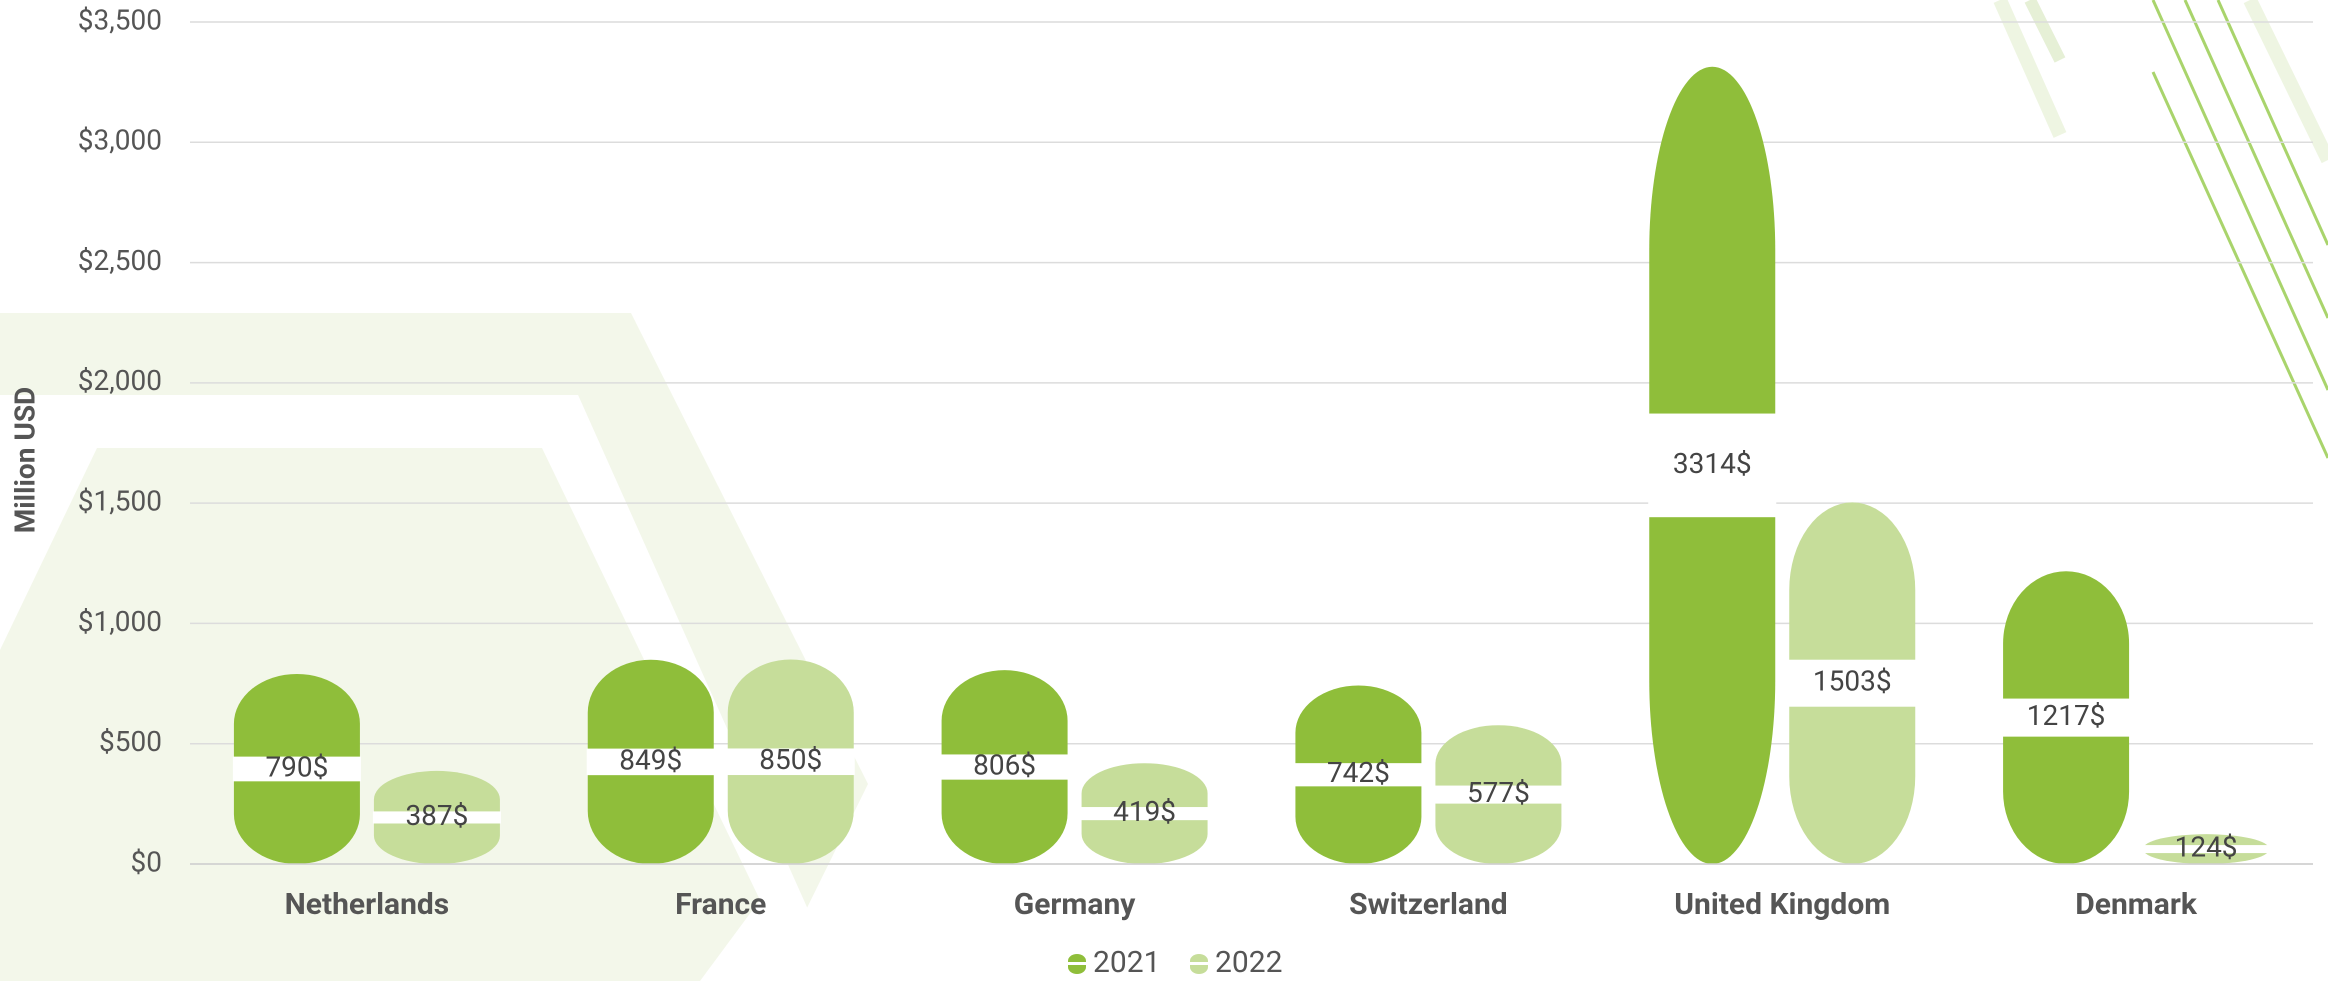 This screenshot has height=981, width=2328. Describe the element at coordinates (367, 904) in the screenshot. I see `x-tick-label: Netherlands` at that location.